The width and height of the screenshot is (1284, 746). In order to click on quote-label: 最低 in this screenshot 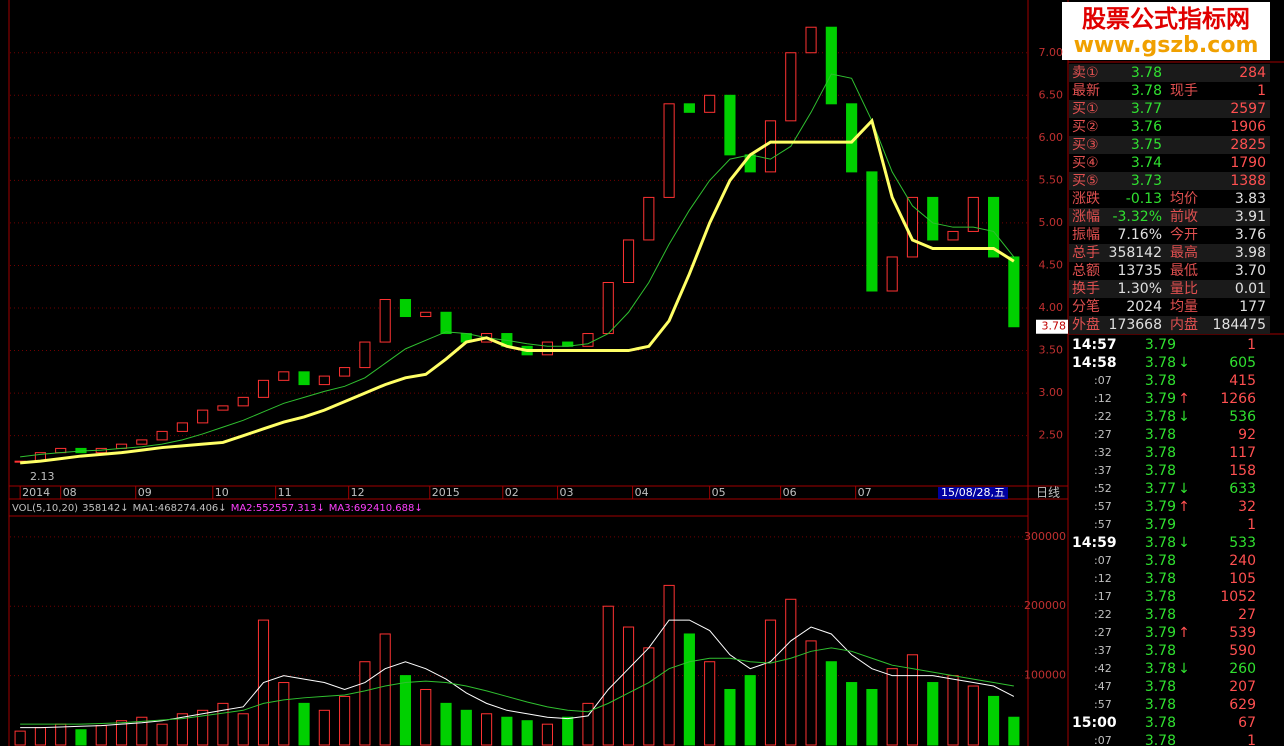, I will do `click(1184, 271)`.